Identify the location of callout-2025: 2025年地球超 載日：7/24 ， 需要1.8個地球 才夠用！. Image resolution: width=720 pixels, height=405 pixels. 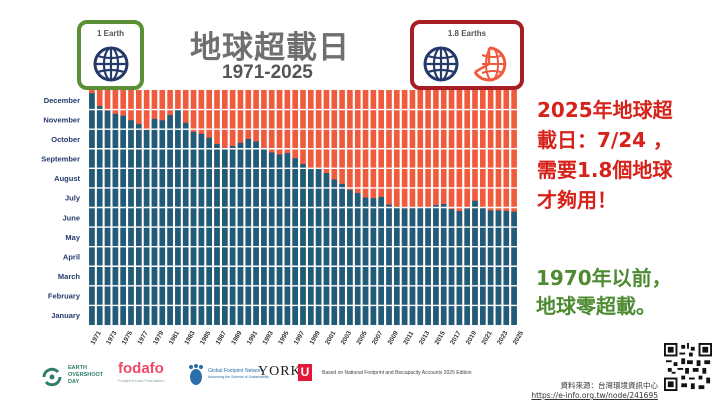
(617, 155).